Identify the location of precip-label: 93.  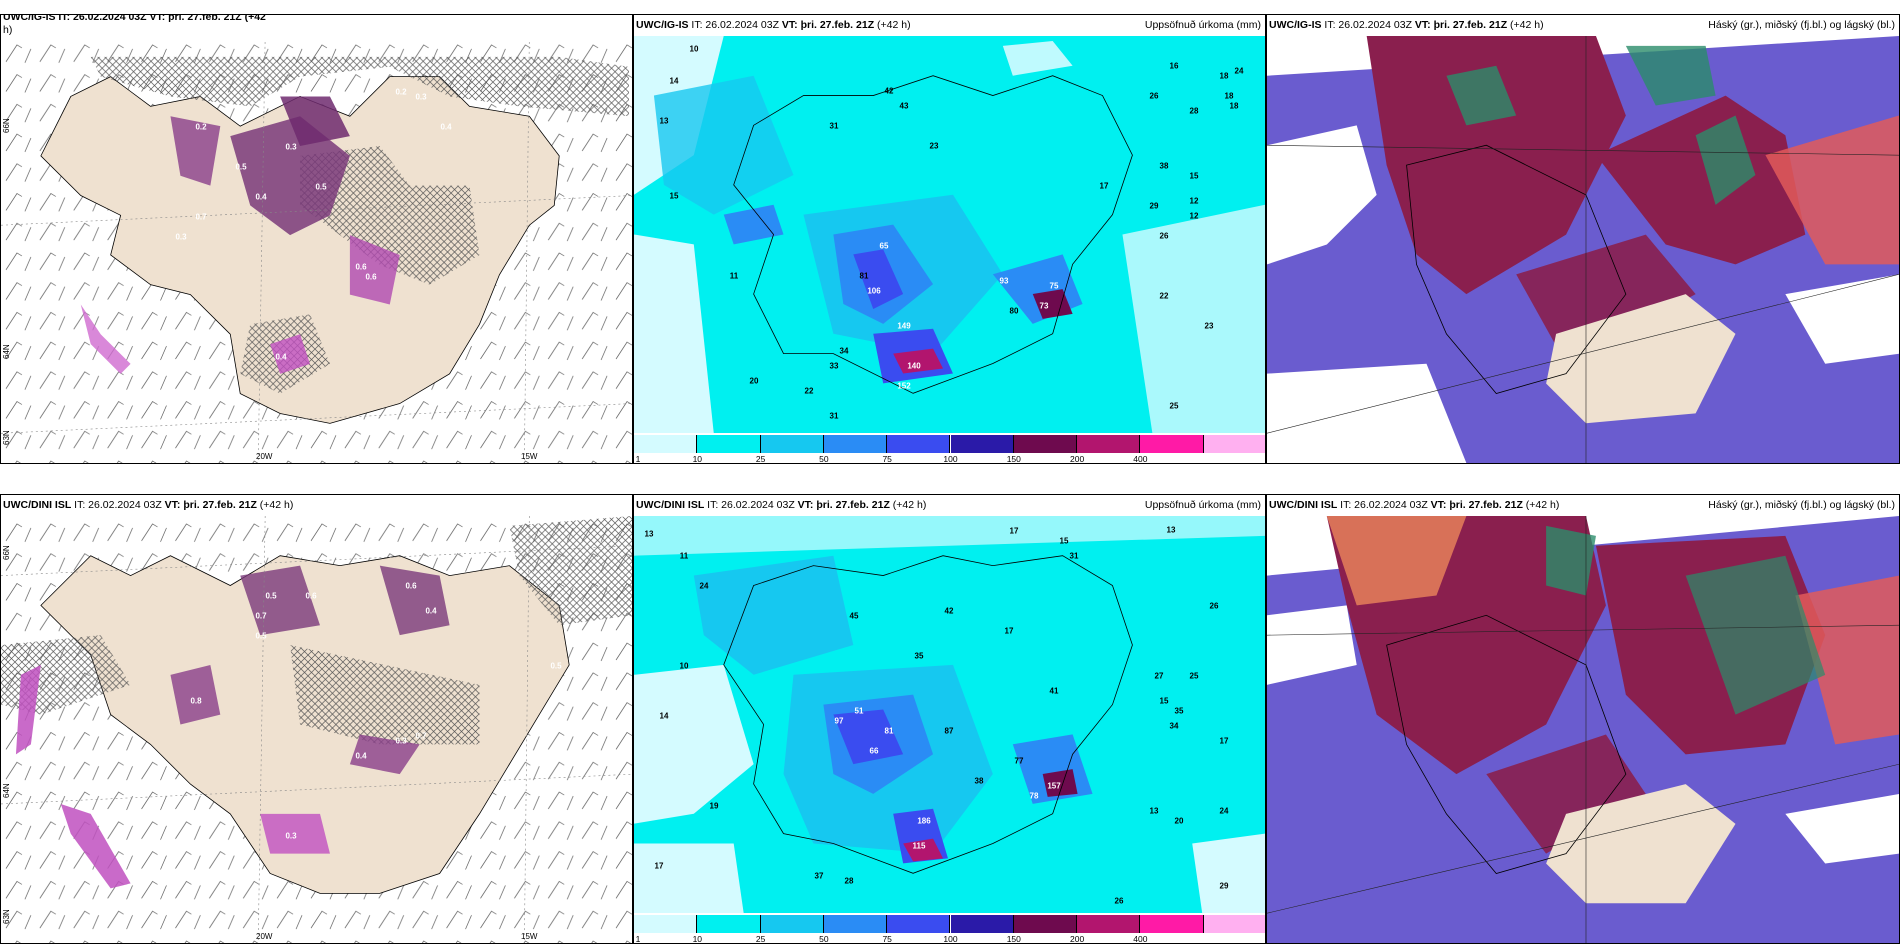
(1004, 281).